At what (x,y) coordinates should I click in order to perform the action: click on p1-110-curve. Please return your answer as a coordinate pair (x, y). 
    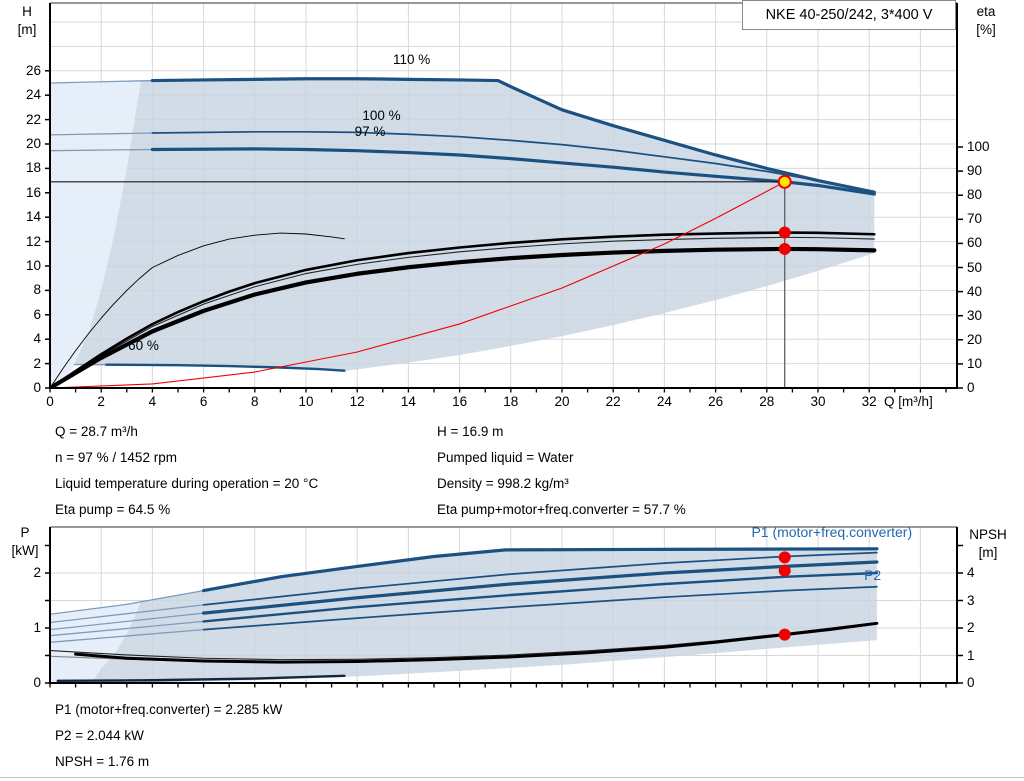
    Looking at the image, I should click on (540, 570).